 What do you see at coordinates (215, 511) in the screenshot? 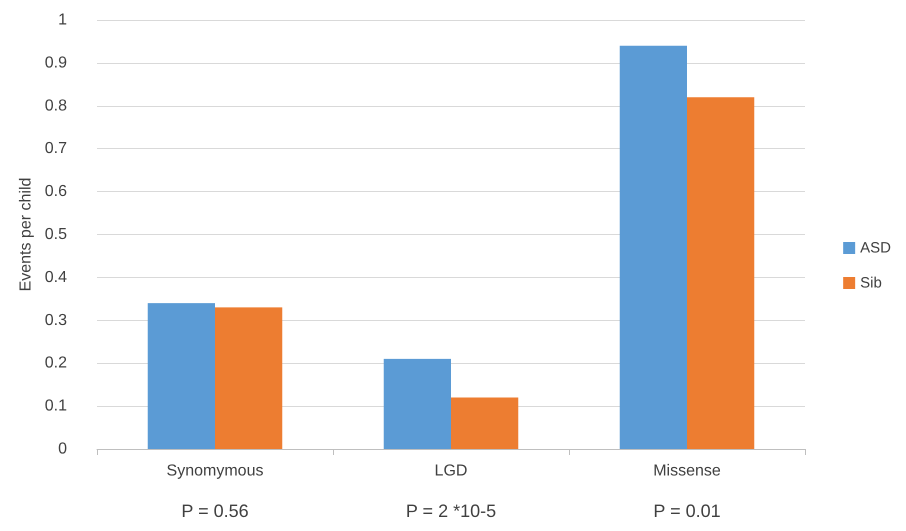
I see `text: P = 0.56` at bounding box center [215, 511].